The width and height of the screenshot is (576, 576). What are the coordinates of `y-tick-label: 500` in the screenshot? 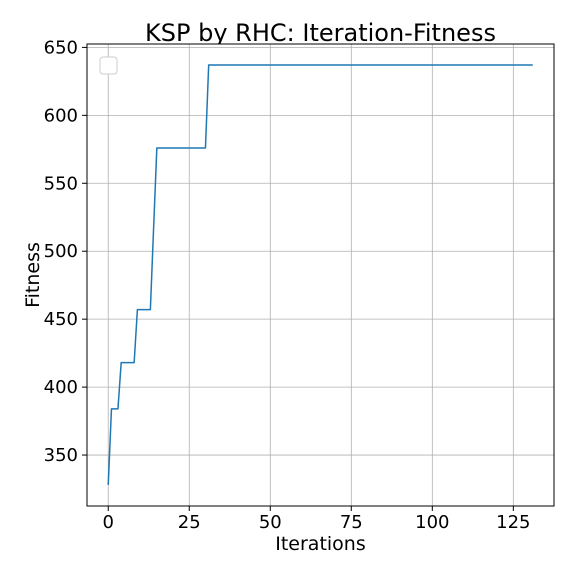 It's located at (61, 251).